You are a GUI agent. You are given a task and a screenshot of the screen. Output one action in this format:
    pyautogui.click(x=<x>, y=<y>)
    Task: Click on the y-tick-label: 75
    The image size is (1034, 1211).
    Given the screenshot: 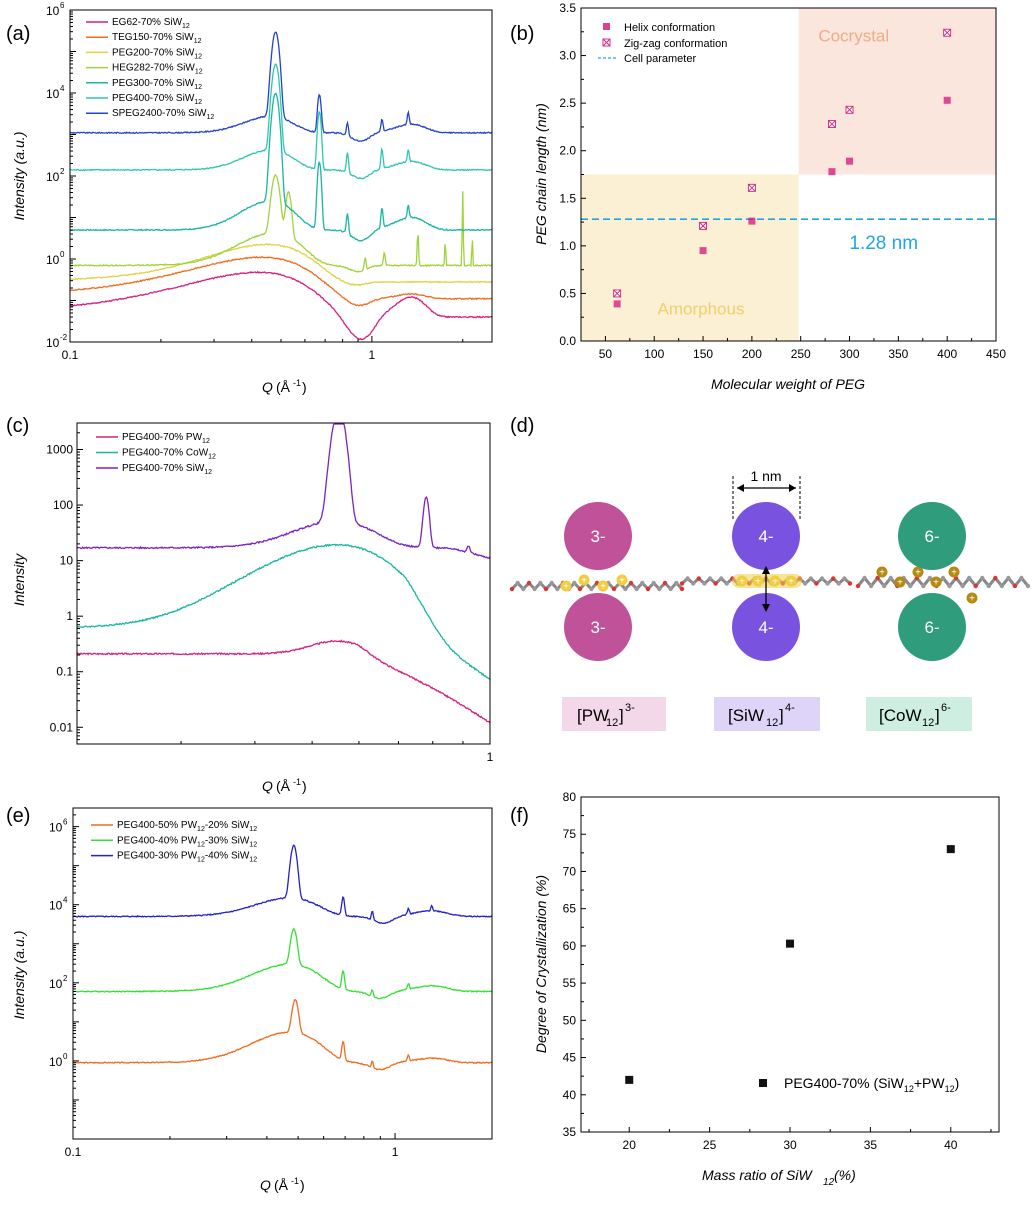 What is the action you would take?
    pyautogui.click(x=570, y=834)
    